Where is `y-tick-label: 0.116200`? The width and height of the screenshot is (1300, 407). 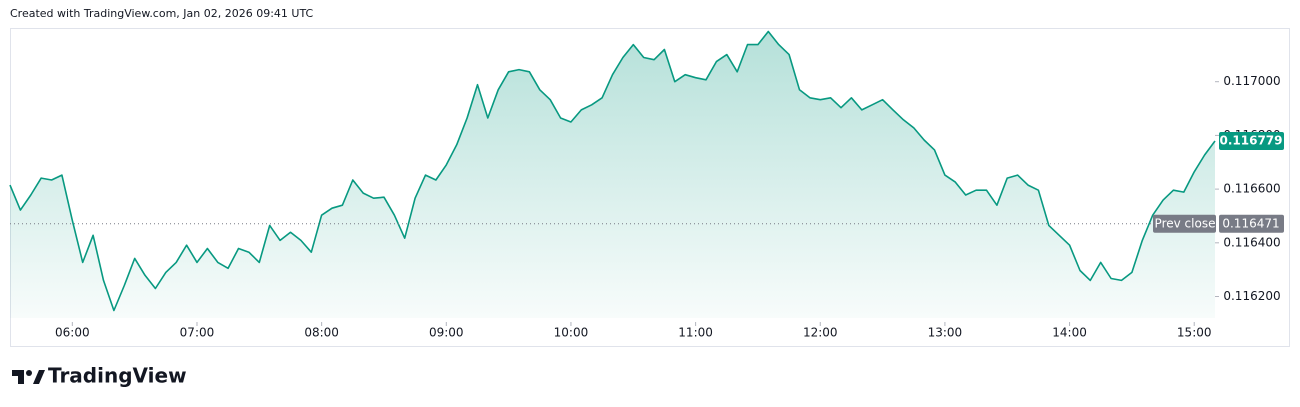 y-tick-label: 0.116200 is located at coordinates (1251, 296).